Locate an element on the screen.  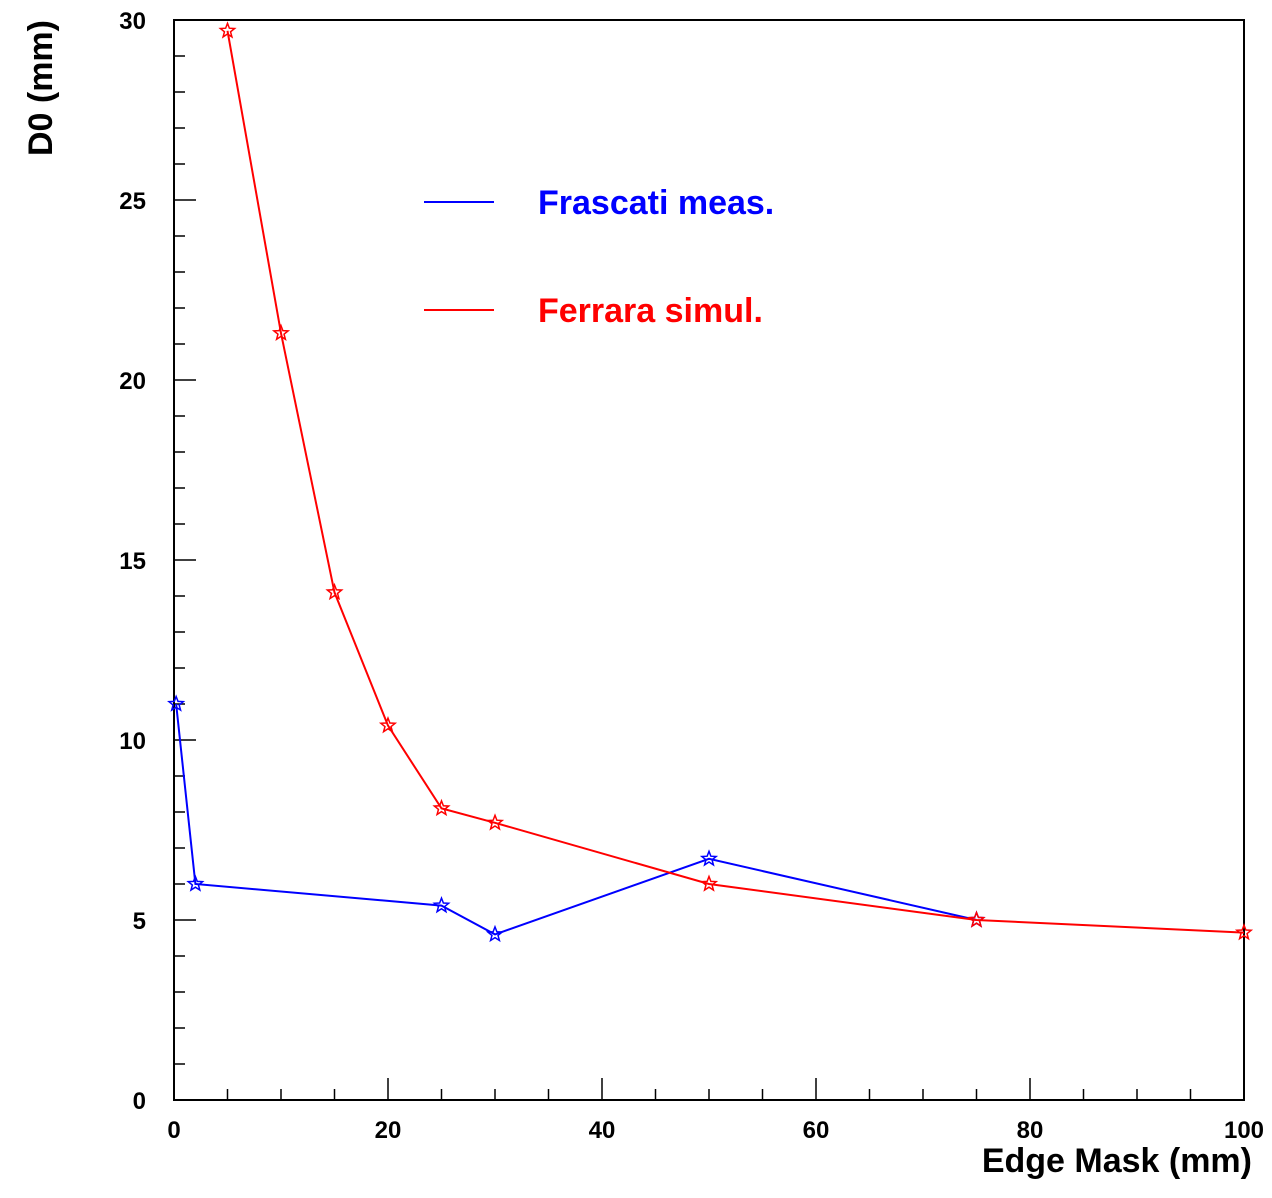
y-tick-label: 30 is located at coordinates (132, 21).